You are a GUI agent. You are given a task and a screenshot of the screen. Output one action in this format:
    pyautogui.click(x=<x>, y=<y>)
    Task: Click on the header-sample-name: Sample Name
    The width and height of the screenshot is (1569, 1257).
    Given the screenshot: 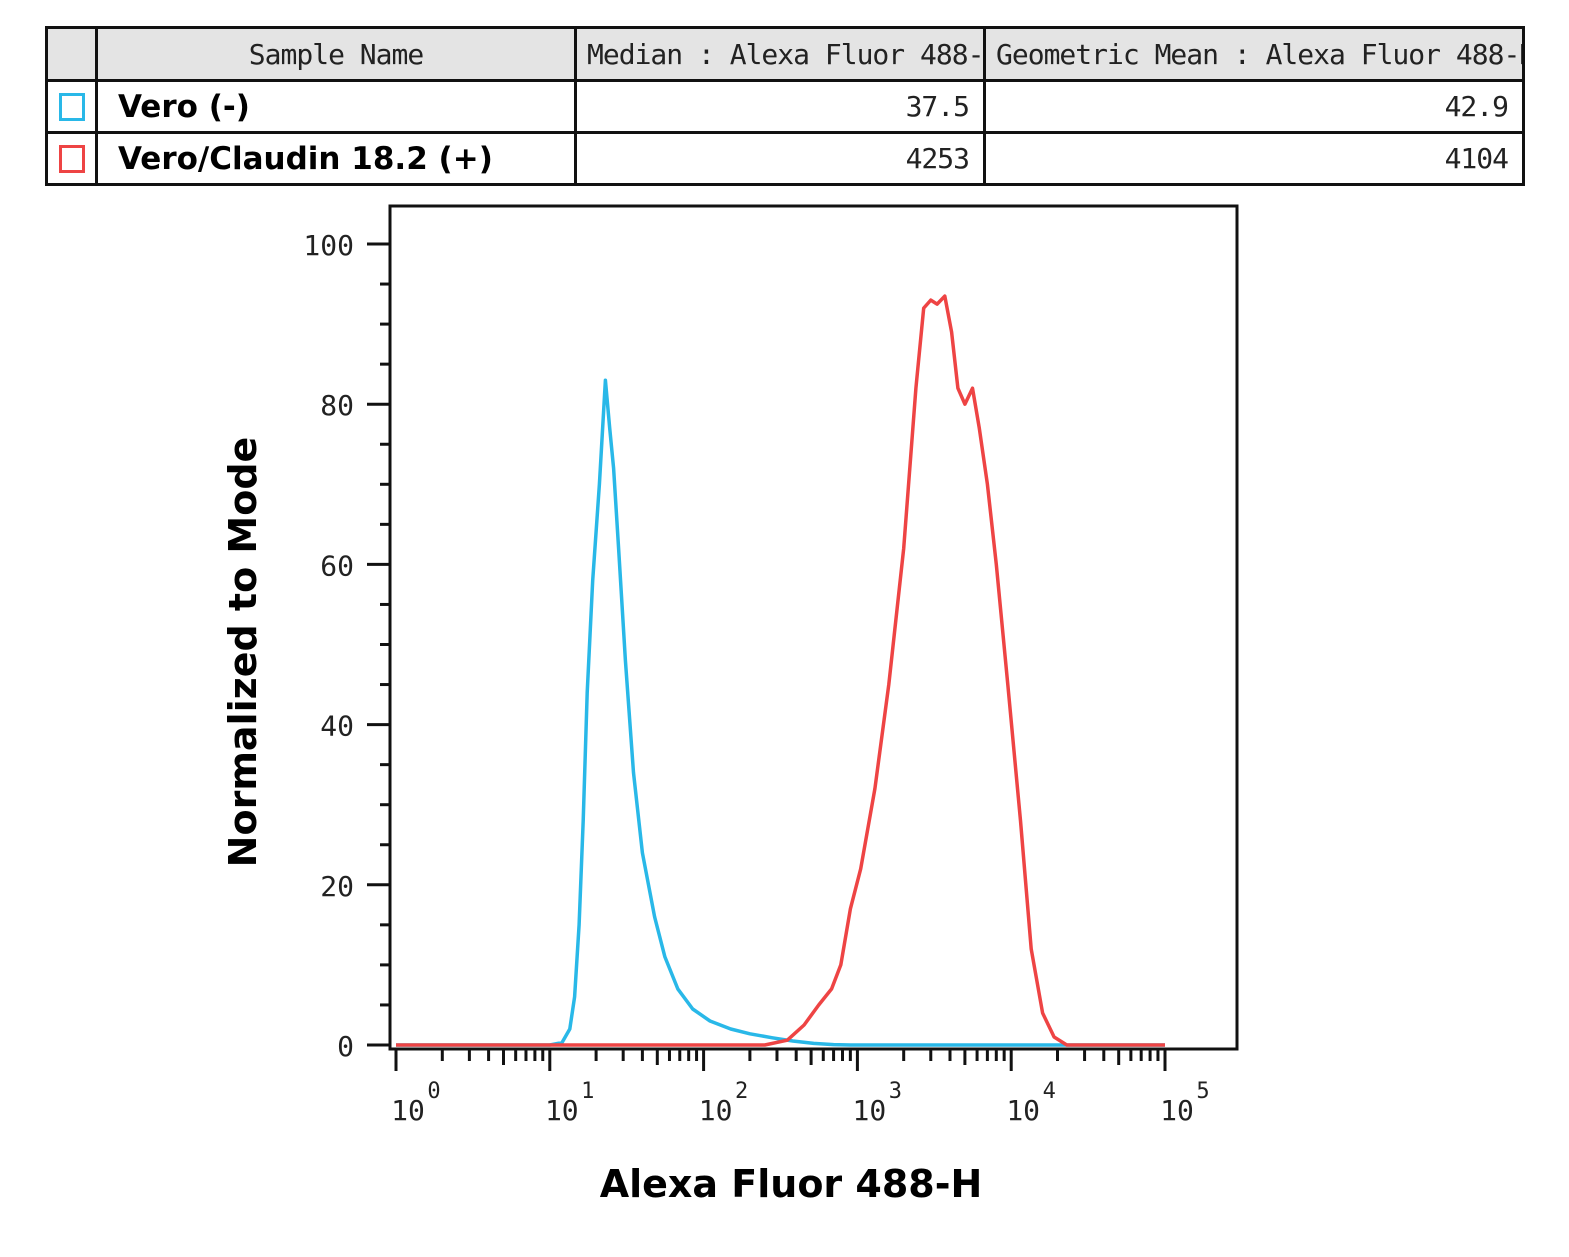 What is the action you would take?
    pyautogui.click(x=336, y=54)
    